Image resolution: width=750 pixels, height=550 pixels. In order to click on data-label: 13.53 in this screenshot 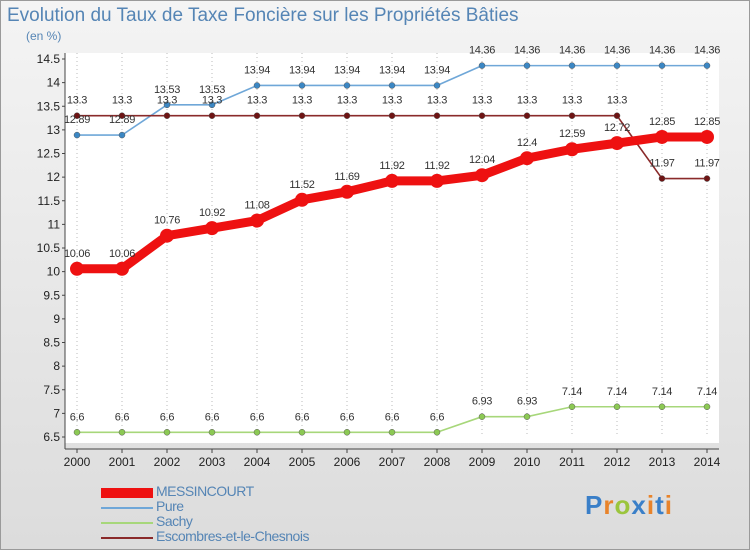, I will do `click(167, 90)`.